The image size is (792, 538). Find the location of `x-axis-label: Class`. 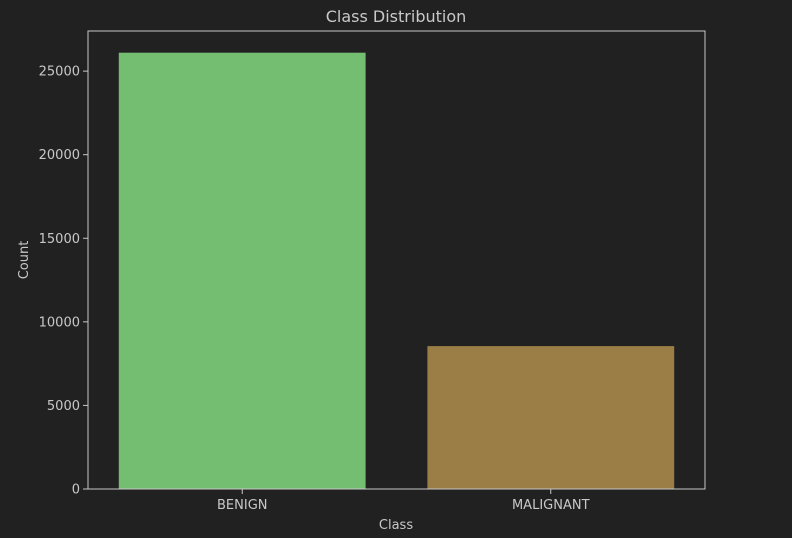

x-axis-label: Class is located at coordinates (396, 525).